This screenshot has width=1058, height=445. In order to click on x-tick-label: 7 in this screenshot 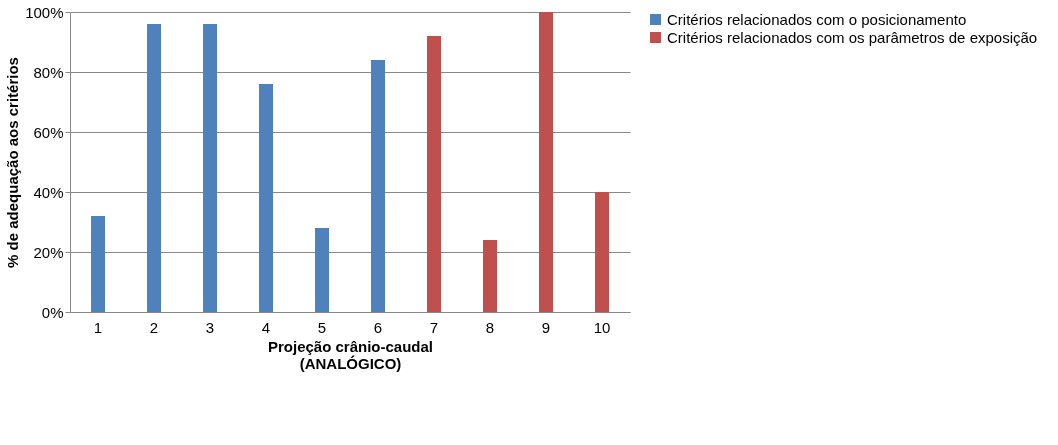, I will do `click(434, 327)`.